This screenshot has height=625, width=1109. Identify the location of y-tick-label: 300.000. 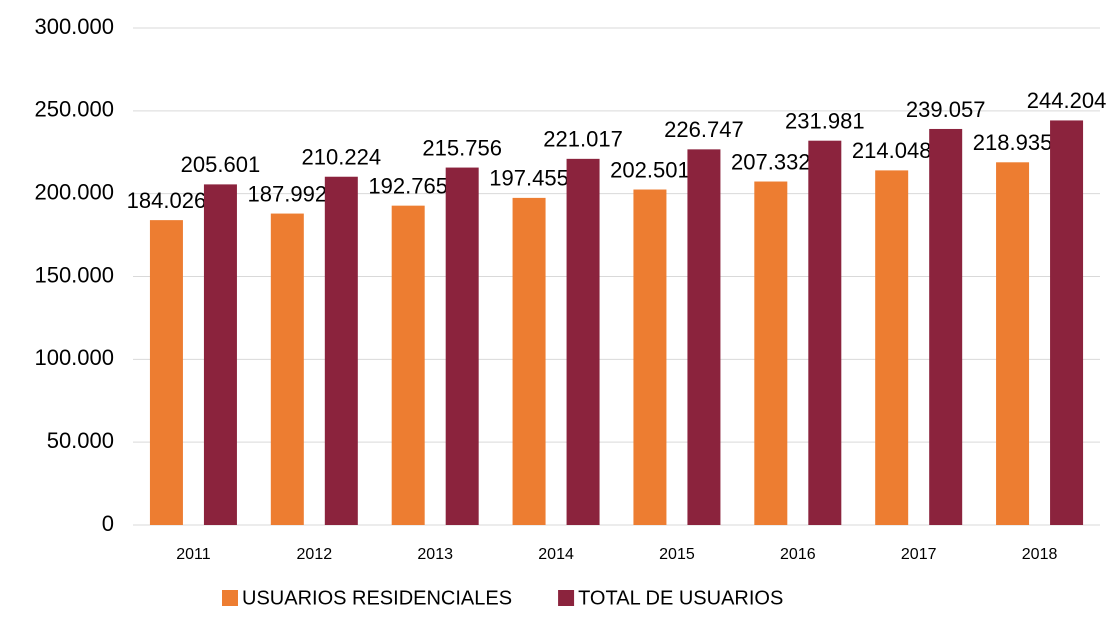
(74, 26).